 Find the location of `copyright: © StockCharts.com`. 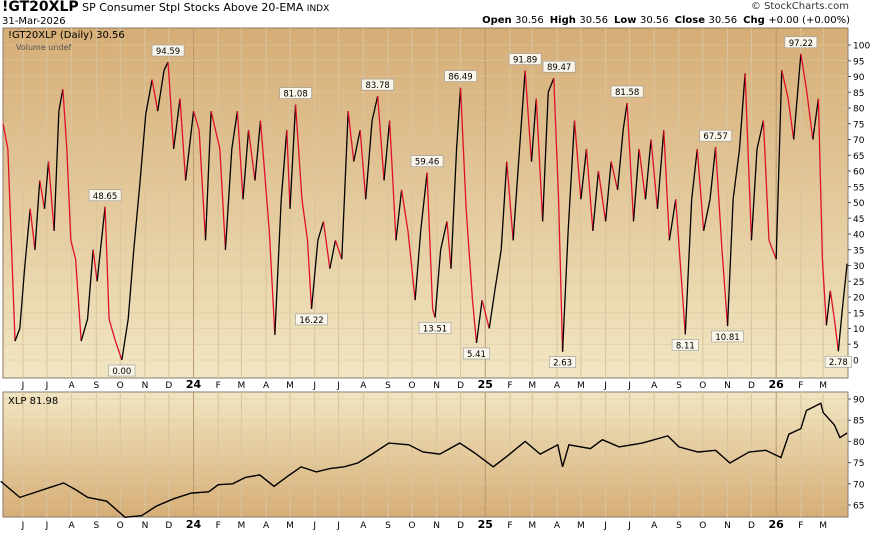

copyright: © StockCharts.com is located at coordinates (799, 6).